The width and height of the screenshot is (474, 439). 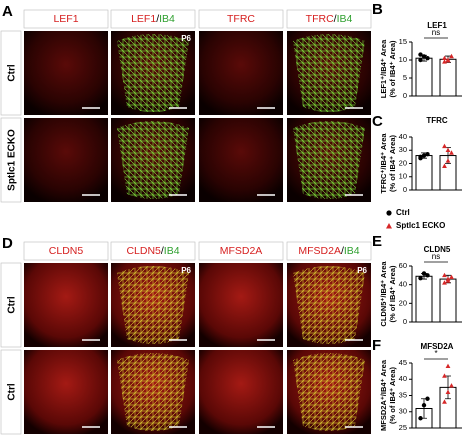 I want to click on y-axis-label: CLDN5⁺/IB4⁺ Area, so click(x=383, y=294).